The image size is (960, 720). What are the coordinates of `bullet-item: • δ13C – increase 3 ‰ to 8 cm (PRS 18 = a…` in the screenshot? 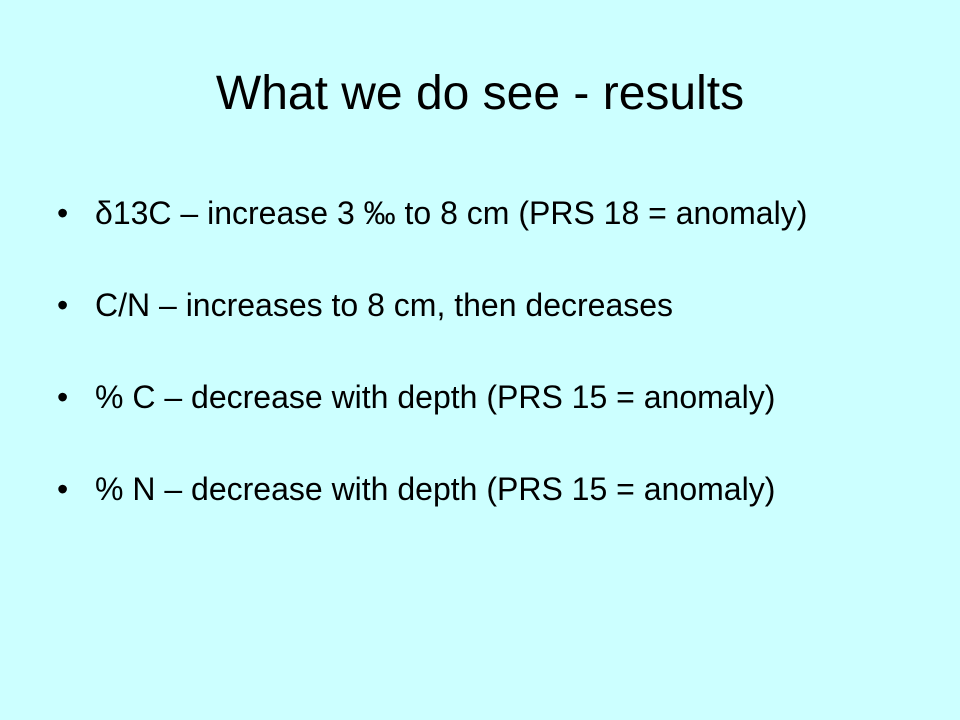 It's located at (468, 213).